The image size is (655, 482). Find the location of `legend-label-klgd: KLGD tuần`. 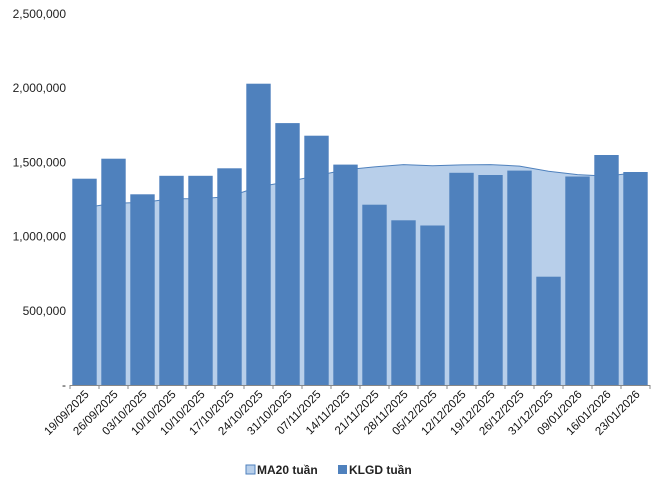

legend-label-klgd: KLGD tuần is located at coordinates (380, 470).